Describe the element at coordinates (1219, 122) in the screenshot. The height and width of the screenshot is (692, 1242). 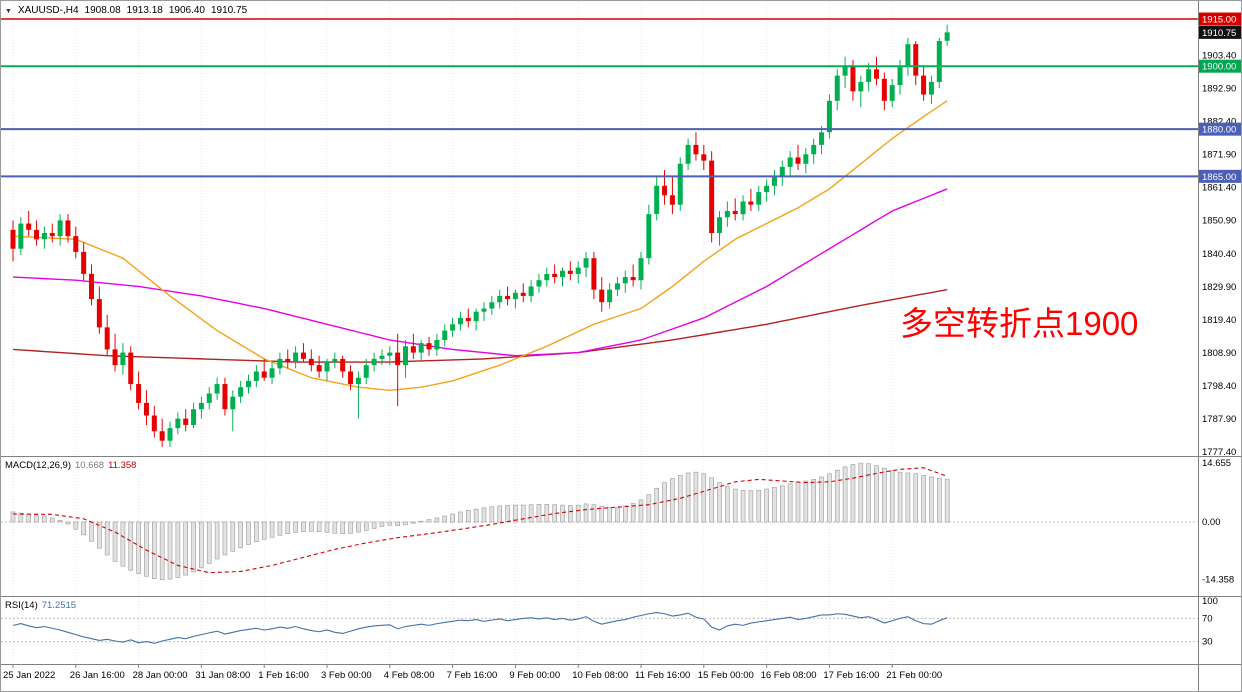
I see `svg-text: 1882.40` at that location.